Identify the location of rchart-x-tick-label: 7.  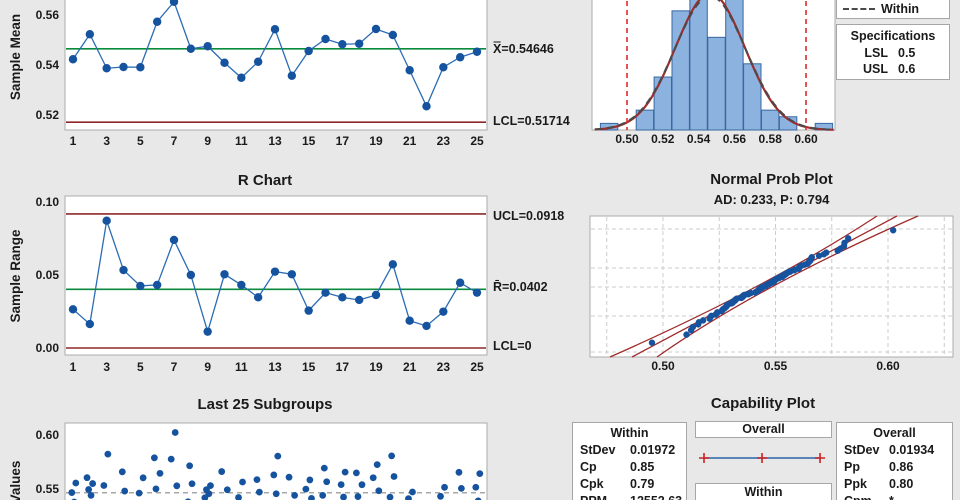
(174, 367).